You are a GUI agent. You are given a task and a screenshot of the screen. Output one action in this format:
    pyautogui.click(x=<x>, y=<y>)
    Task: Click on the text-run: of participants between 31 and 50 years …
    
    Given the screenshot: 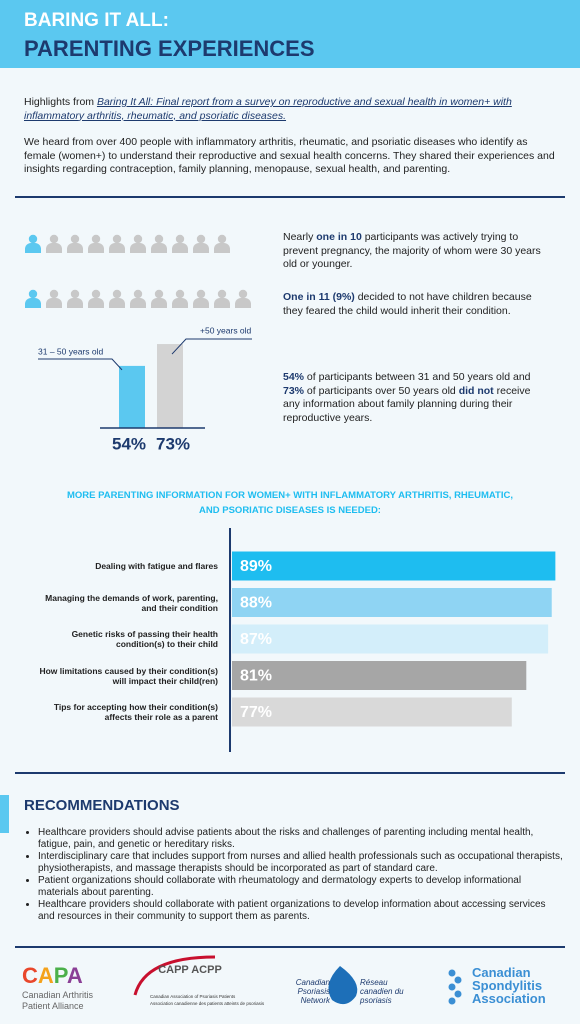 What is the action you would take?
    pyautogui.click(x=417, y=377)
    